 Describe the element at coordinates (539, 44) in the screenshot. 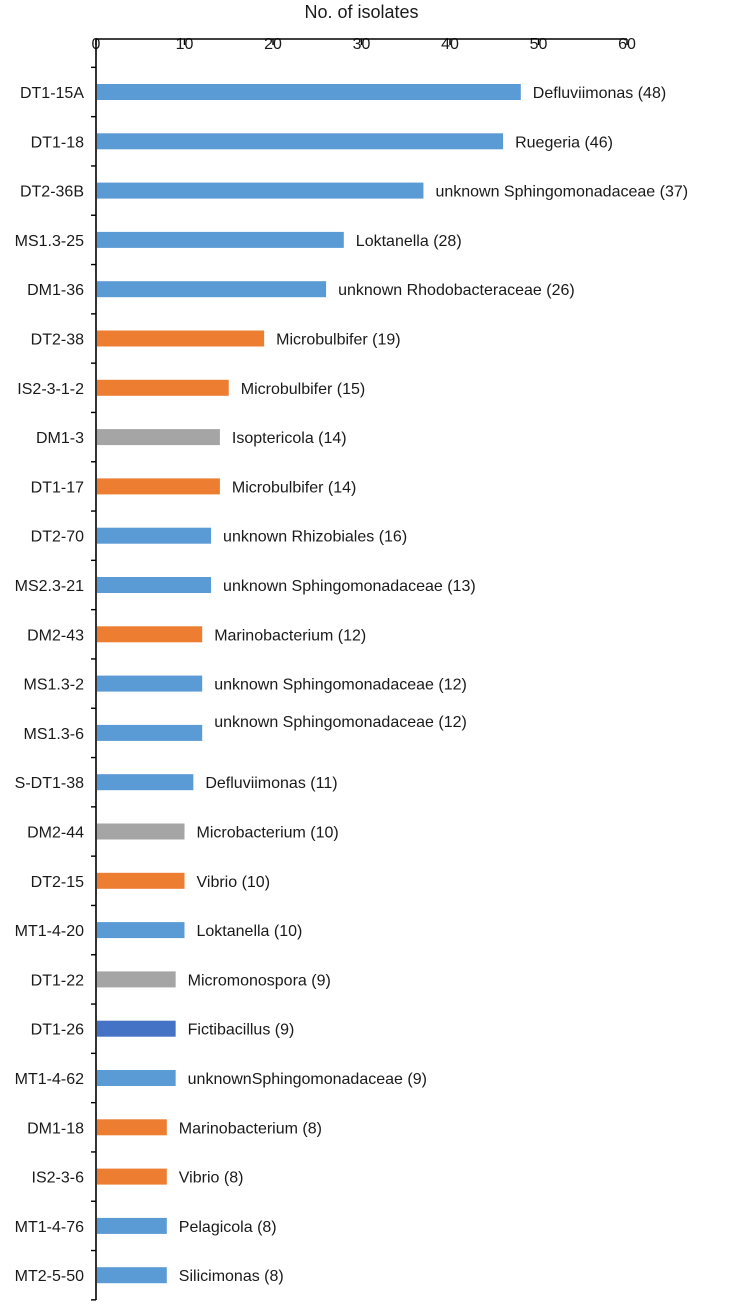

I see `x-tick-label: 50` at that location.